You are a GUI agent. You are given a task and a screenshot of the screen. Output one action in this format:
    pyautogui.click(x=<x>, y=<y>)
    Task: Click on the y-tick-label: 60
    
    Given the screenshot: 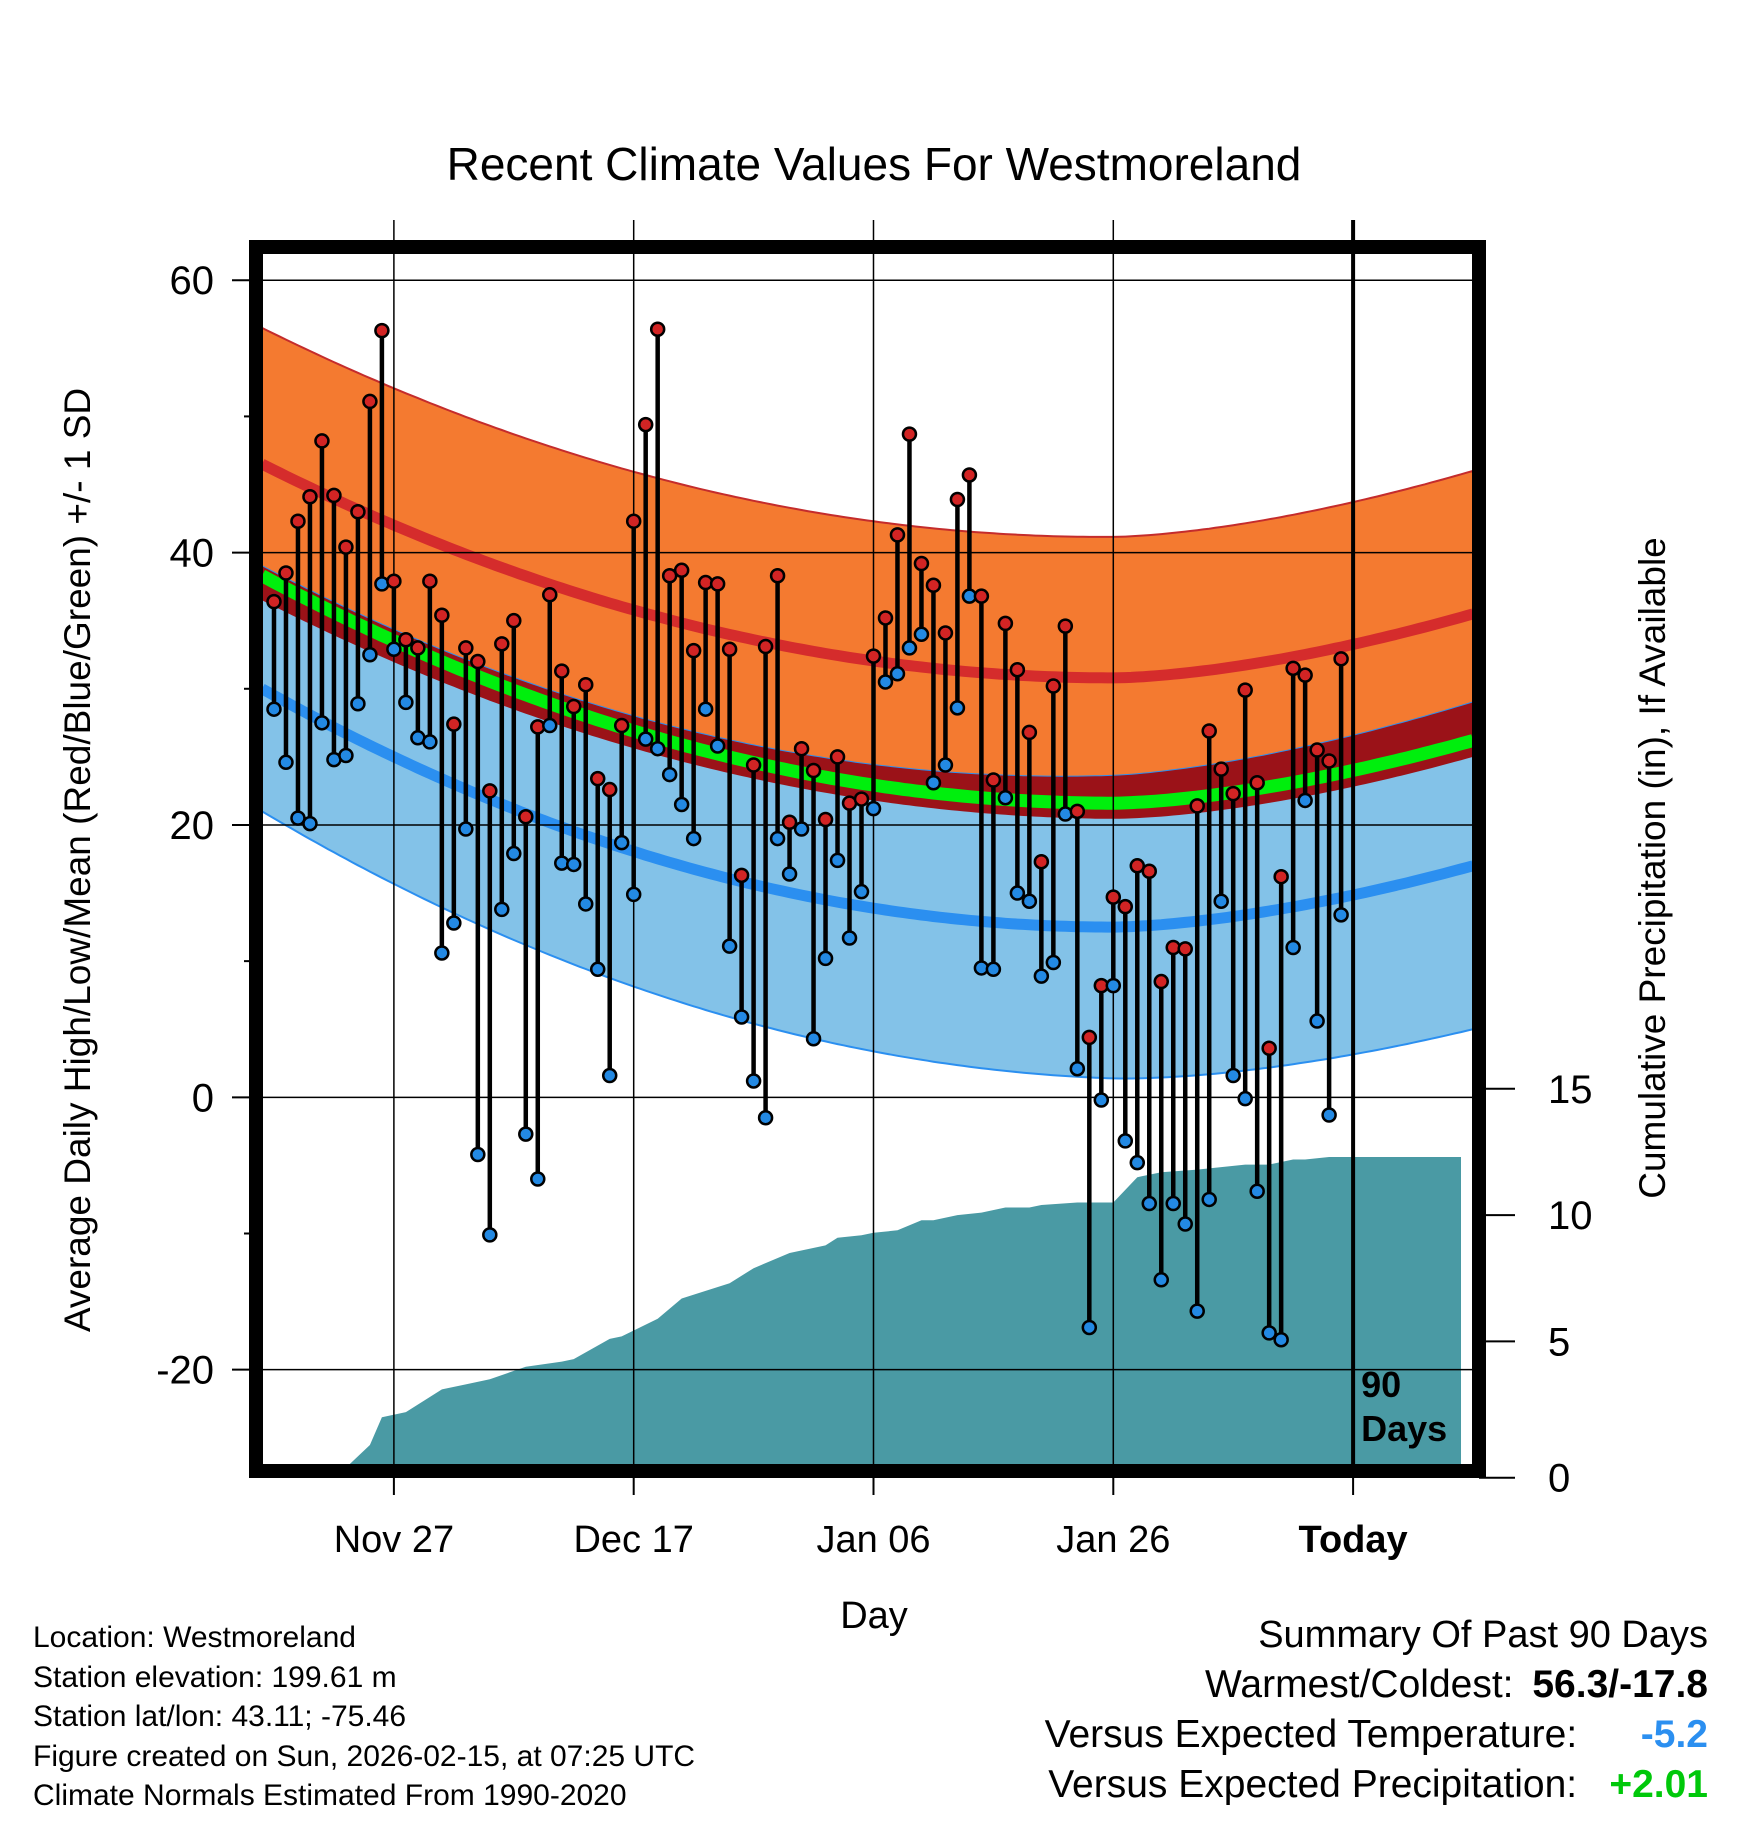 What is the action you would take?
    pyautogui.click(x=192, y=281)
    